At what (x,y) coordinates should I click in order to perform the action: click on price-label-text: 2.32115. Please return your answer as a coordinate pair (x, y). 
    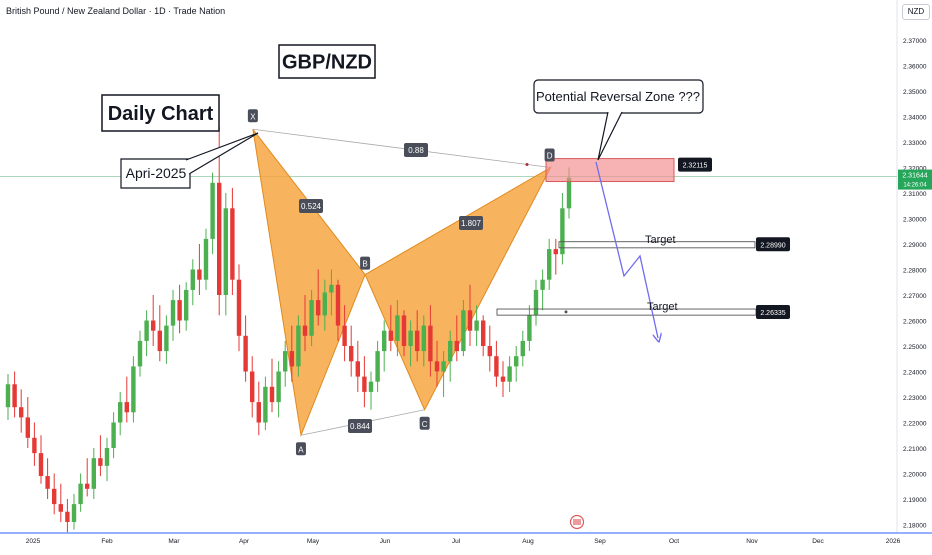
    Looking at the image, I should click on (695, 166).